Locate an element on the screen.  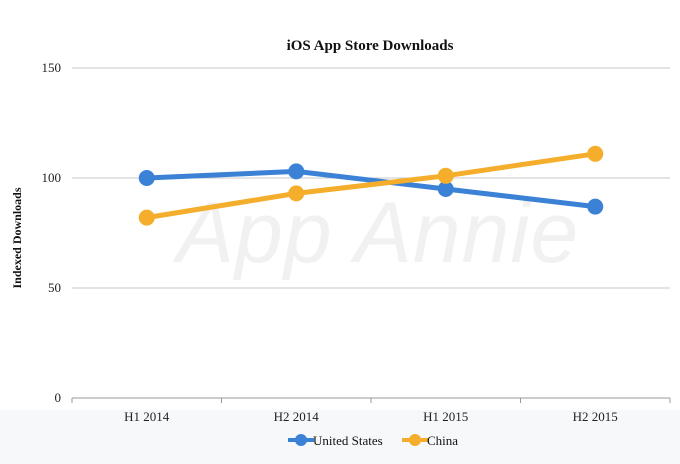
footer-band is located at coordinates (340, 437).